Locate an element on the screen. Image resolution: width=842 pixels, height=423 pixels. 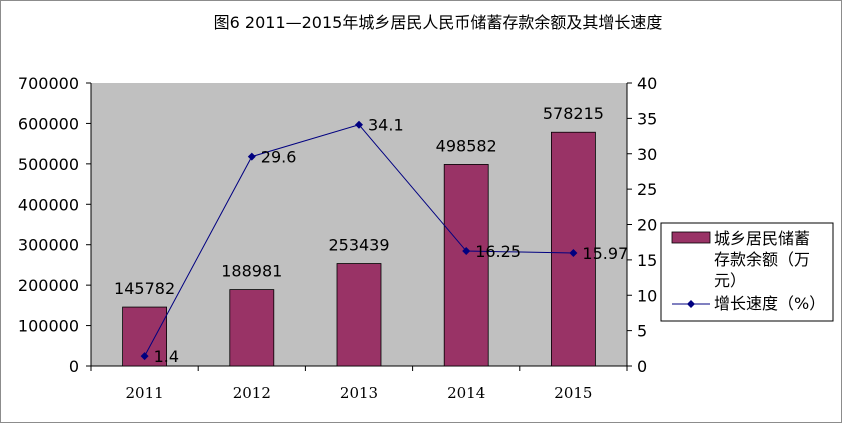
line-value-label: 15.97 is located at coordinates (605, 253).